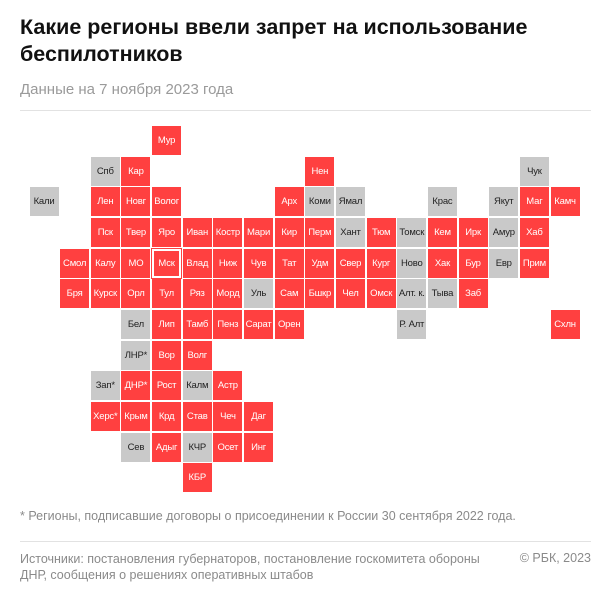 This screenshot has width=612, height=600. I want to click on region-tile: Бря, so click(75, 294).